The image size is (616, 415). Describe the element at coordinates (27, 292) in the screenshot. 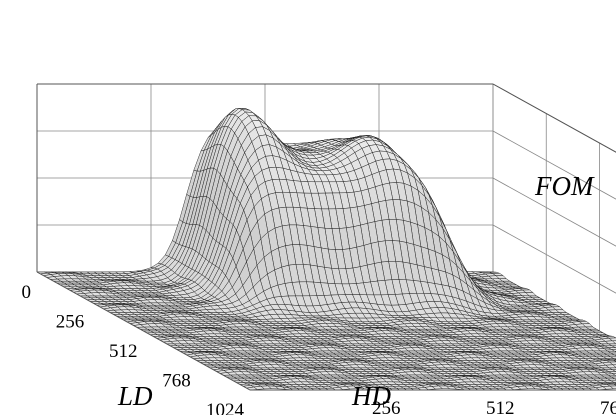

I see `ld-tick-label: 0` at that location.